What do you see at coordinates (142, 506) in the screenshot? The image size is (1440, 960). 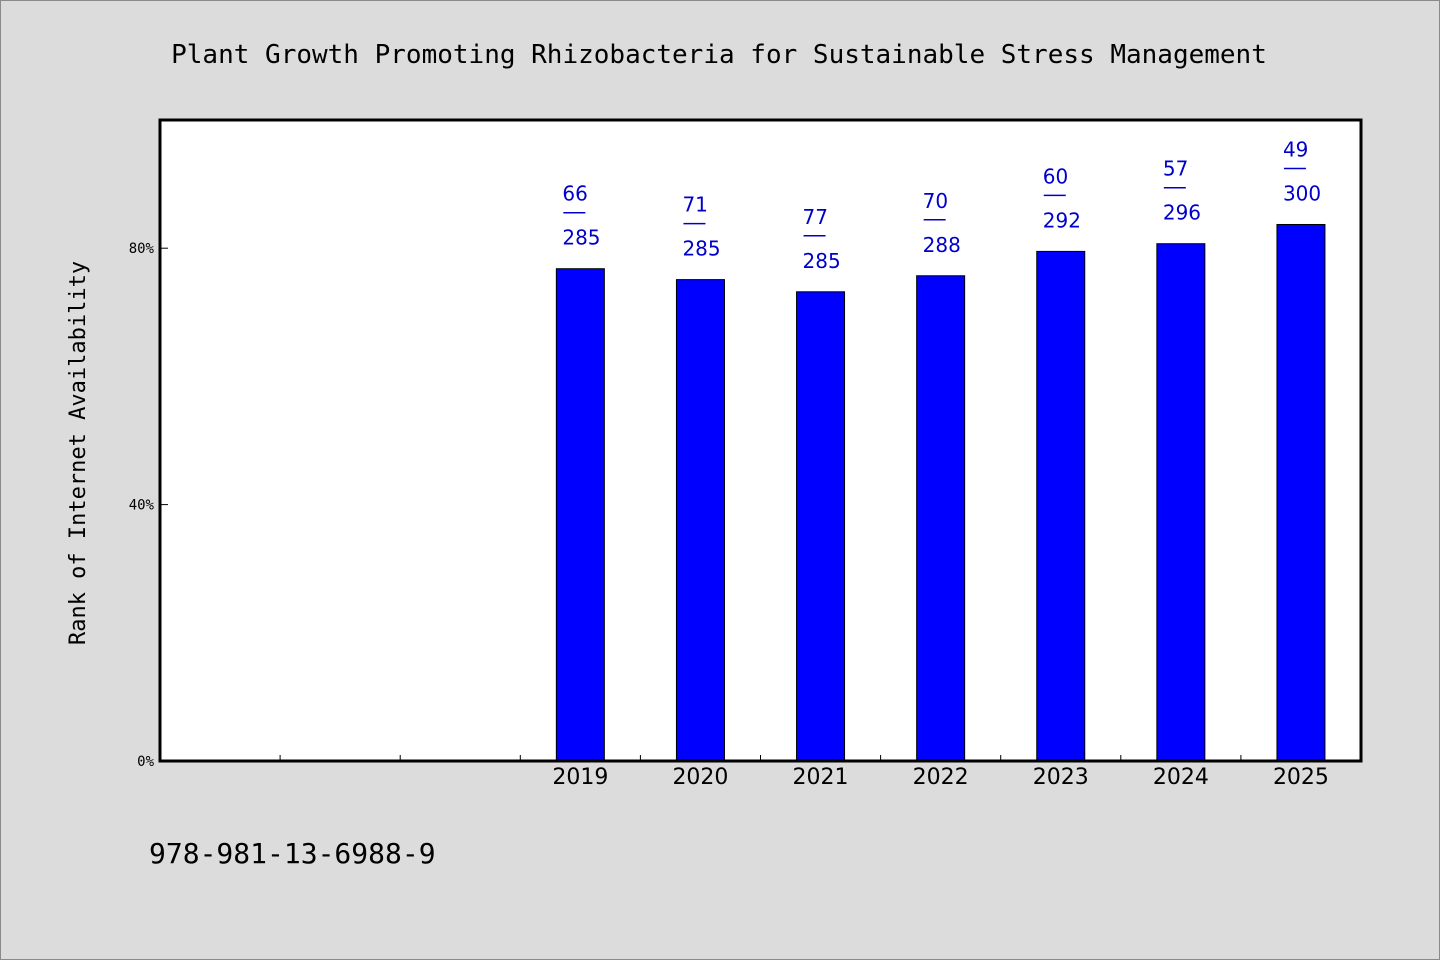 I see `y-tick-label: 40%` at bounding box center [142, 506].